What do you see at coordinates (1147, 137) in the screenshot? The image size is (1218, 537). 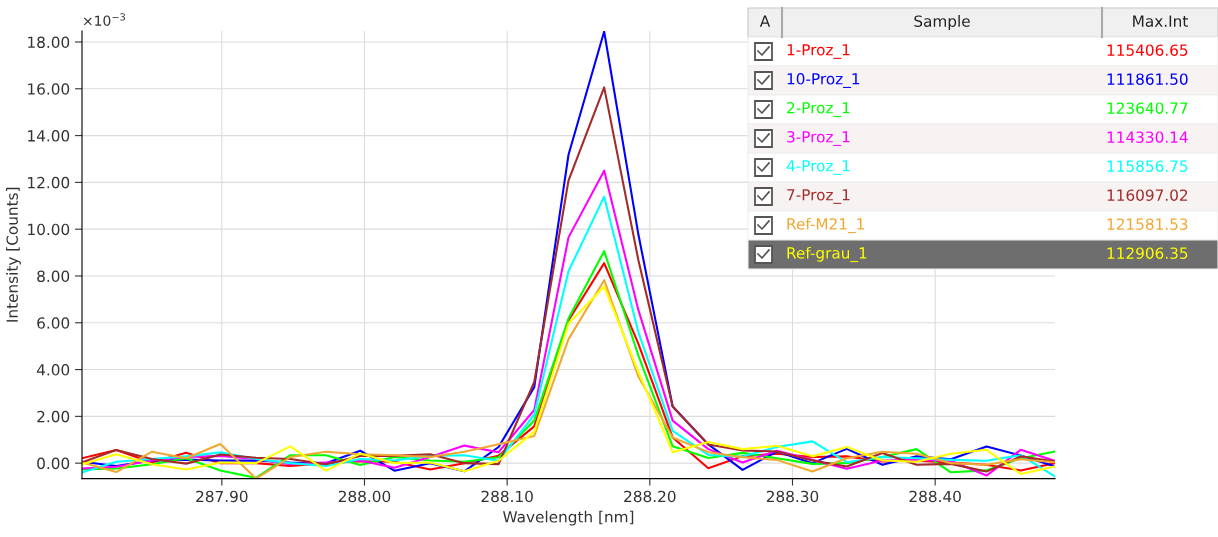 I see `text: 114330.14` at bounding box center [1147, 137].